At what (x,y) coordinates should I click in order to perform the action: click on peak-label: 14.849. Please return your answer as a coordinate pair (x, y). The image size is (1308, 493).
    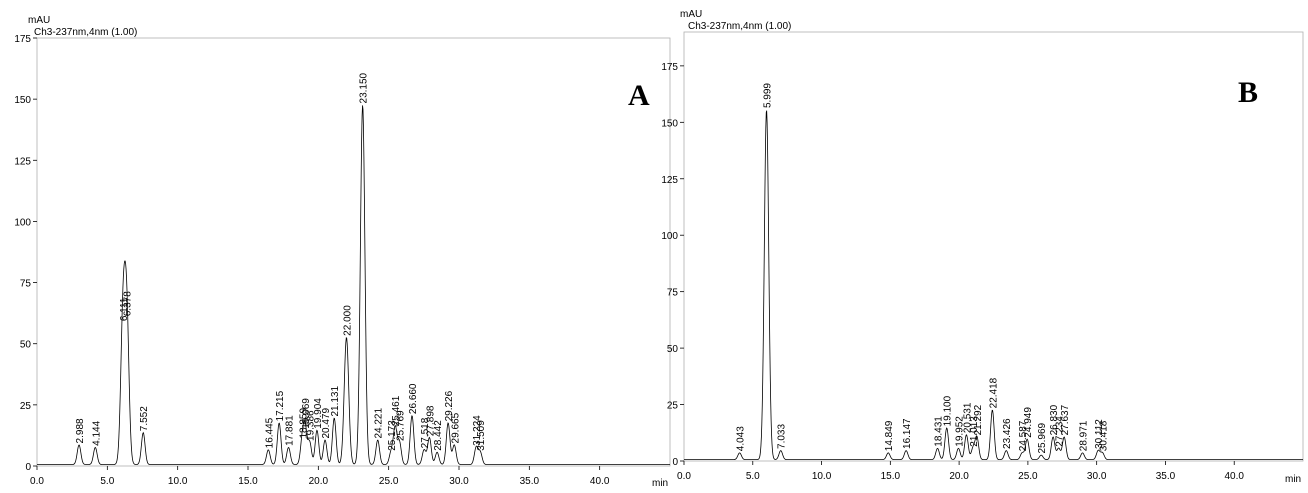
    Looking at the image, I should click on (889, 435).